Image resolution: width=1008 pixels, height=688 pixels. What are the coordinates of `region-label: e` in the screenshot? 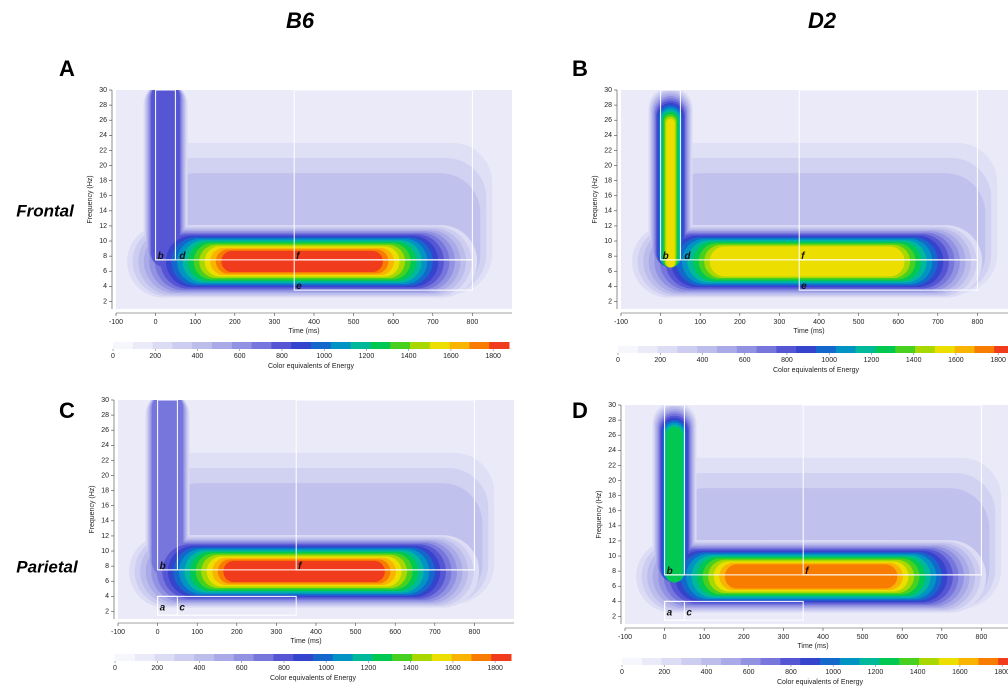 It's located at (299, 286).